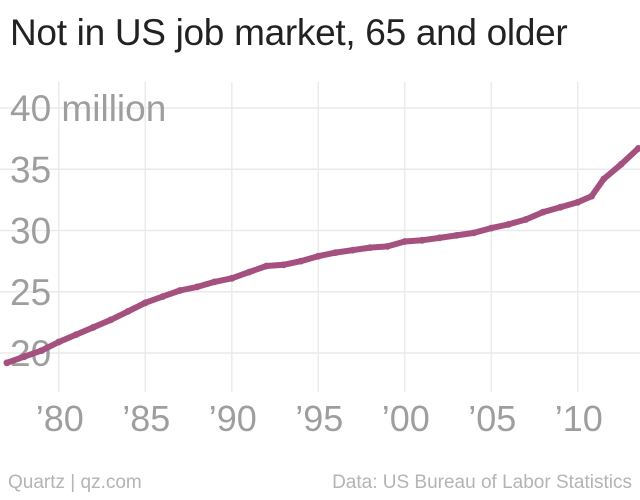 This screenshot has width=640, height=500. What do you see at coordinates (579, 418) in the screenshot?
I see `x-tick-label: ’10` at bounding box center [579, 418].